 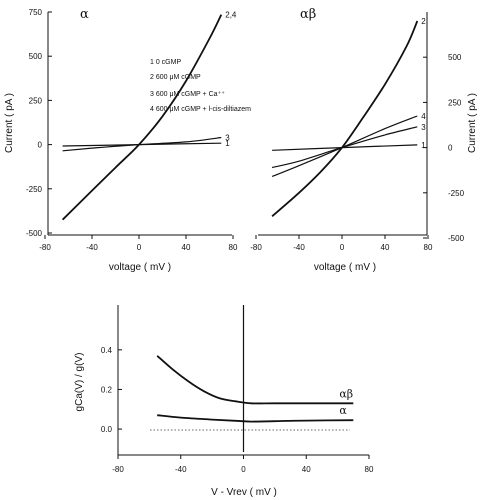 What do you see at coordinates (385, 247) in the screenshot?
I see `alphabeta-x-tick-label: 40` at bounding box center [385, 247].